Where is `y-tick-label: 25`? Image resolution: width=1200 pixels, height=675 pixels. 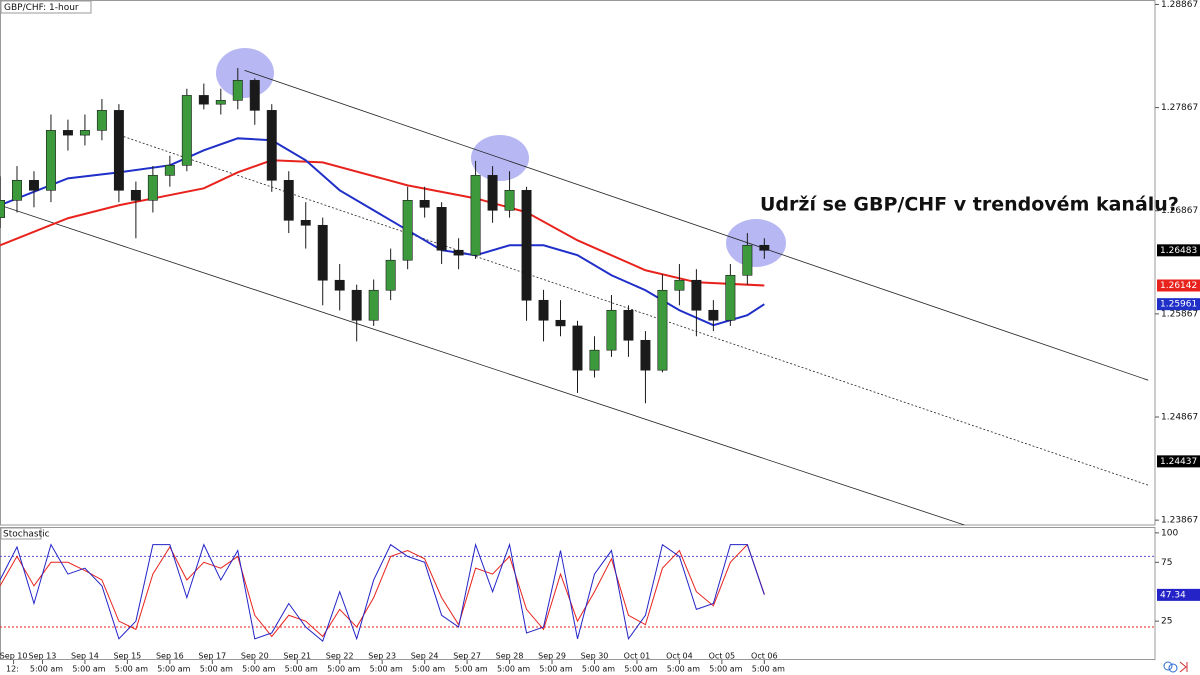
y-tick-label: 25 is located at coordinates (1166, 622).